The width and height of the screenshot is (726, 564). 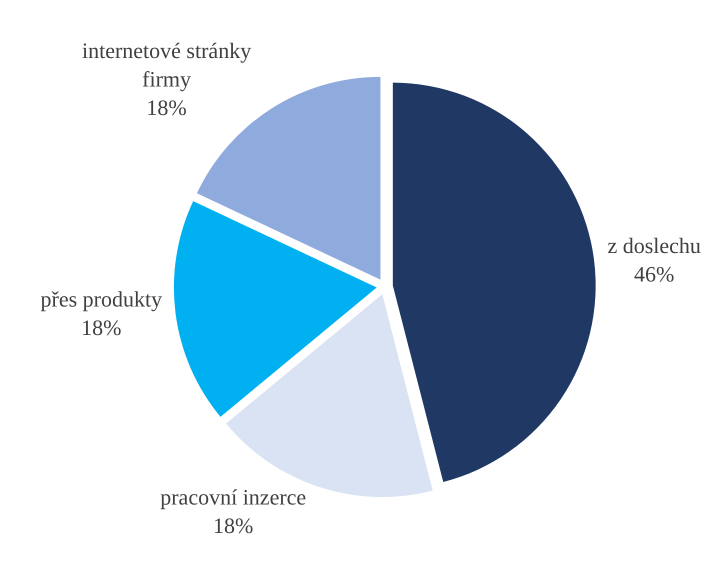 I want to click on data-label: 46%, so click(x=654, y=273).